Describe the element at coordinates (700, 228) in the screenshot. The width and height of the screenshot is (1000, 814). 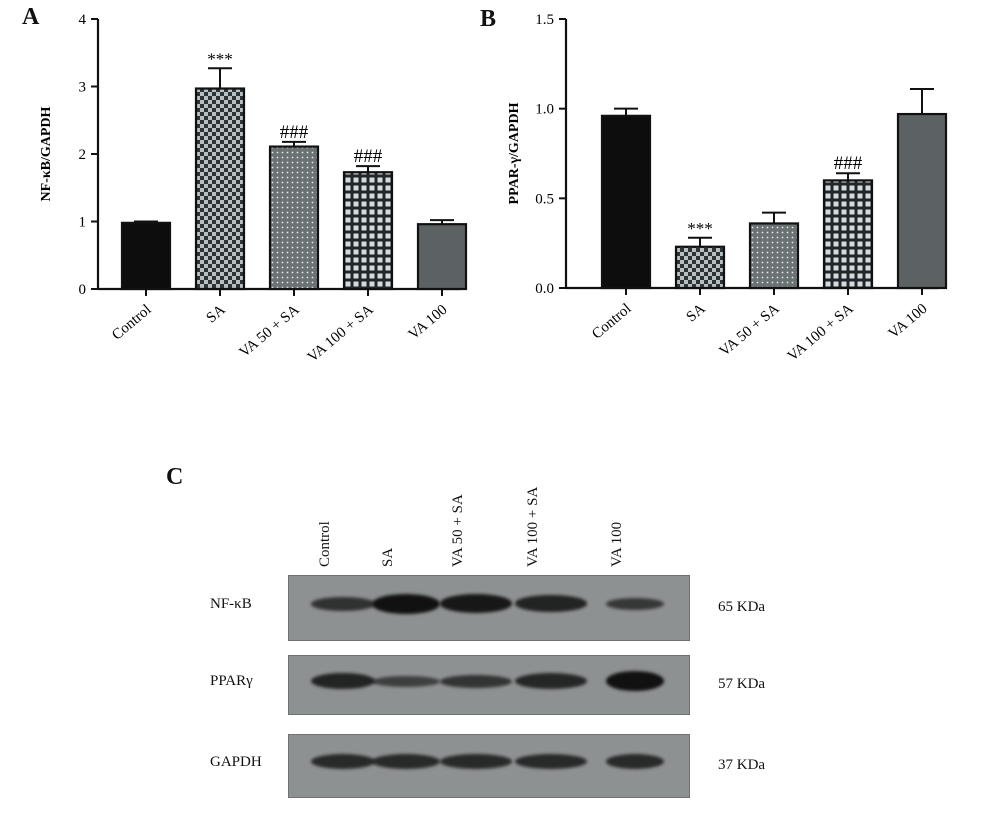
I see `chart-b-annotation-1: ***` at that location.